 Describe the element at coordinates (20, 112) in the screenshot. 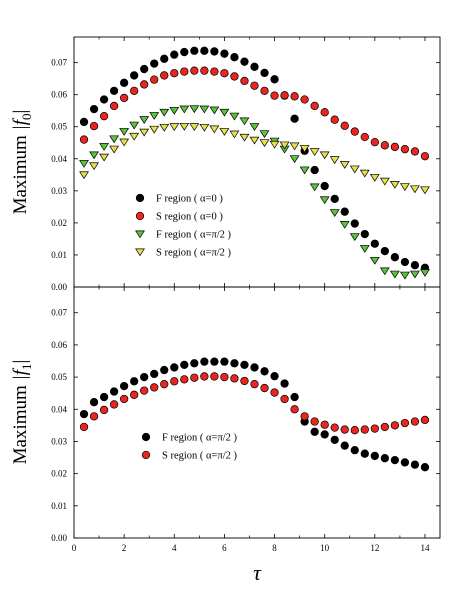

I see `y-label-suffix: |` at that location.